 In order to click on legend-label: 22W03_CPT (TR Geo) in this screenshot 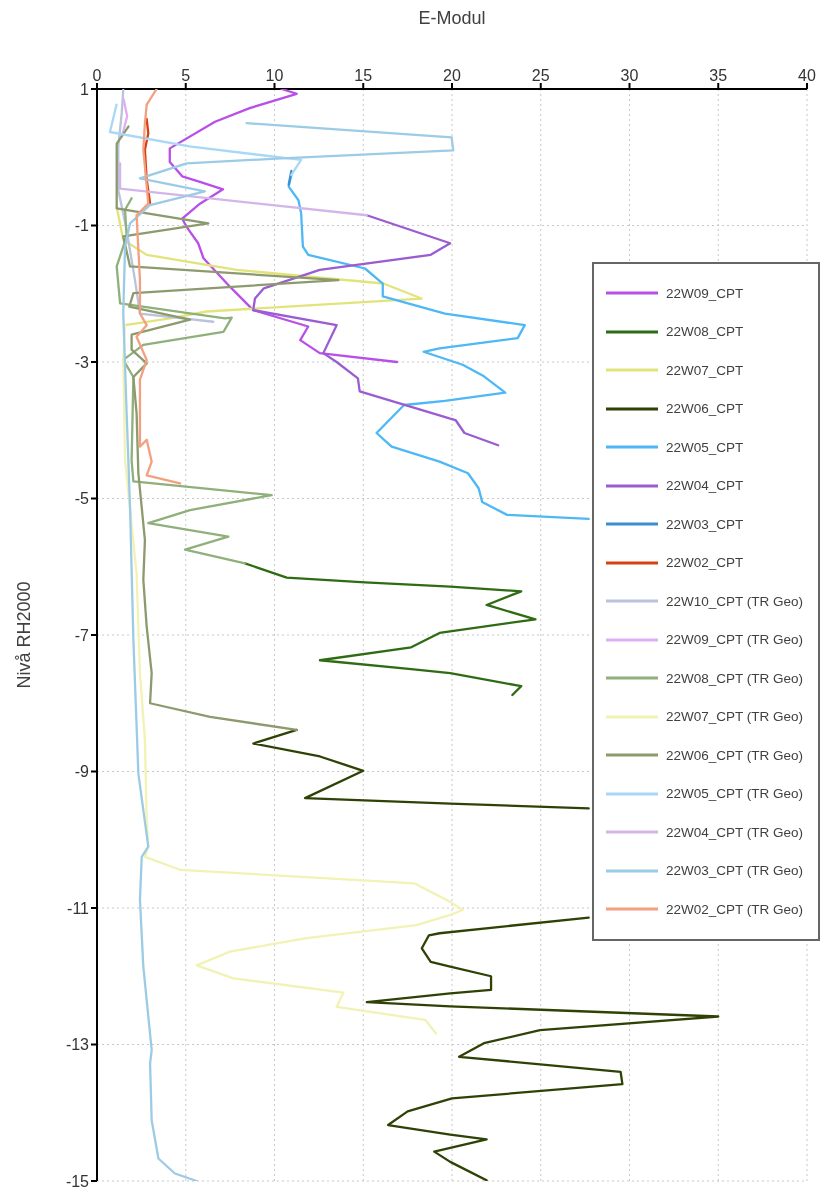, I will do `click(735, 871)`.